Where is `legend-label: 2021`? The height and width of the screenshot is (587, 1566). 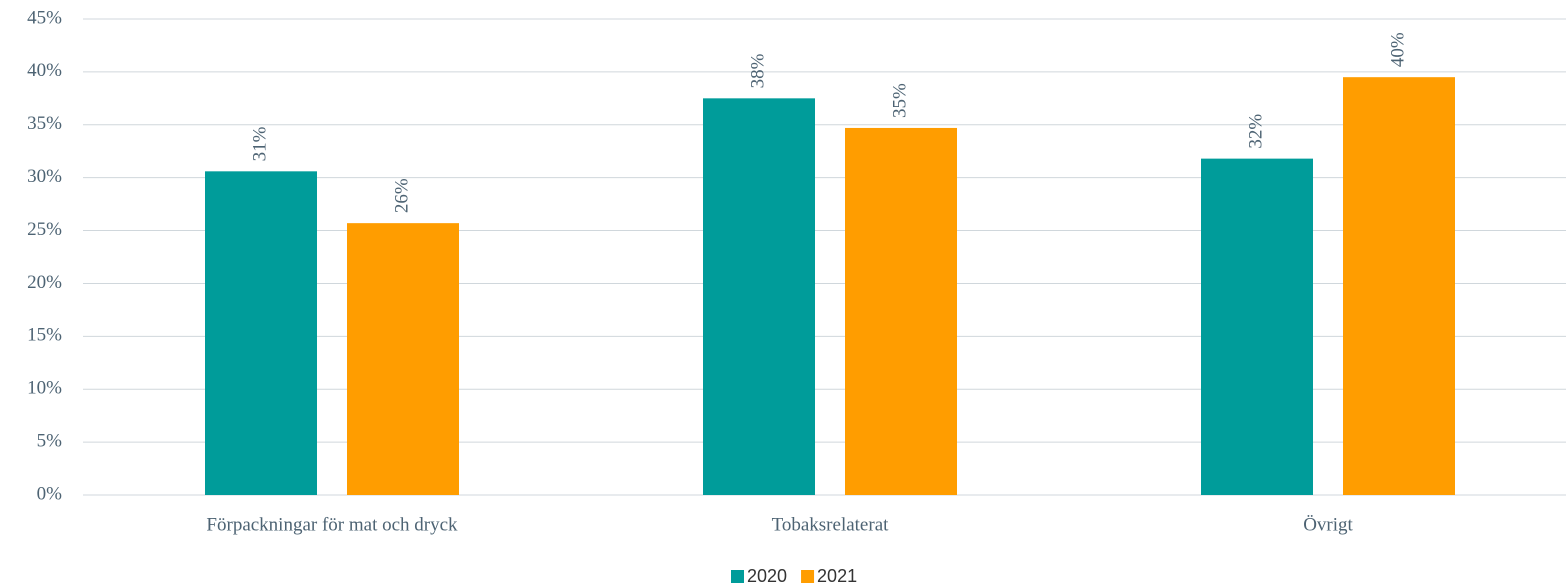
legend-label: 2021 is located at coordinates (837, 576).